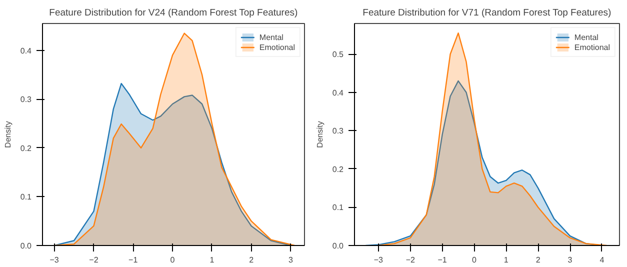 The width and height of the screenshot is (627, 267). What do you see at coordinates (338, 55) in the screenshot?
I see `y-tick-label: 0.5` at bounding box center [338, 55].